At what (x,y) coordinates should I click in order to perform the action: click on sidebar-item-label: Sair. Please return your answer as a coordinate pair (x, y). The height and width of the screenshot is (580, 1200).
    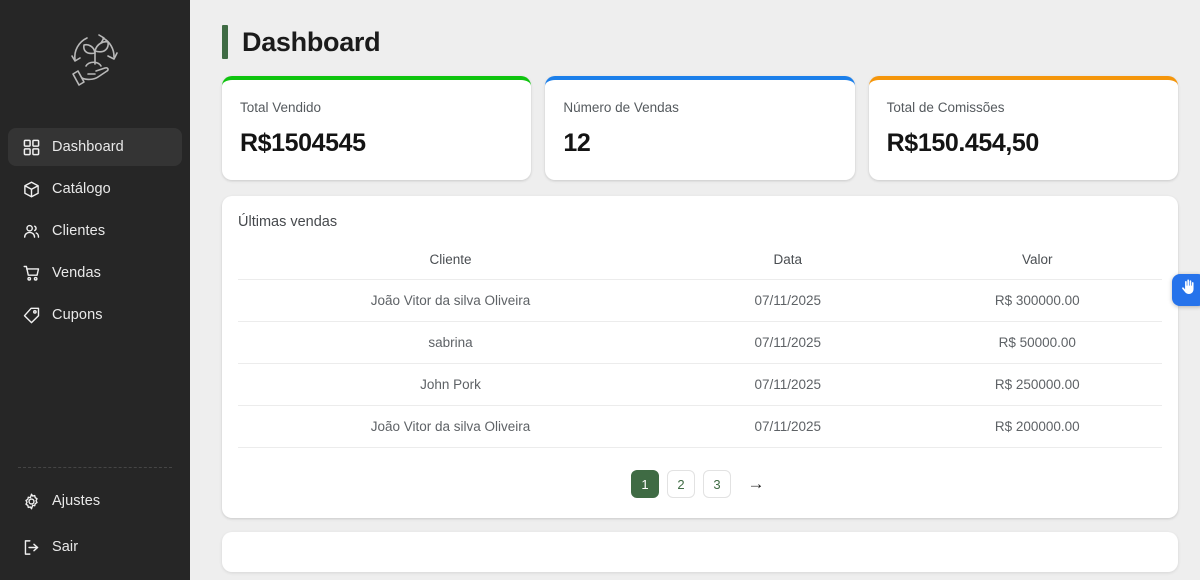
    Looking at the image, I should click on (65, 547).